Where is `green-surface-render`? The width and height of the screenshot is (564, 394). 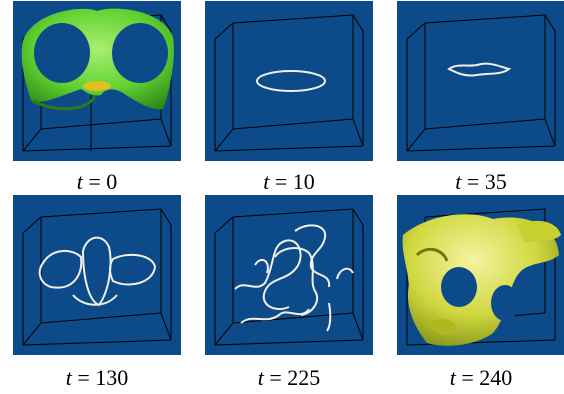 green-surface-render is located at coordinates (97, 80).